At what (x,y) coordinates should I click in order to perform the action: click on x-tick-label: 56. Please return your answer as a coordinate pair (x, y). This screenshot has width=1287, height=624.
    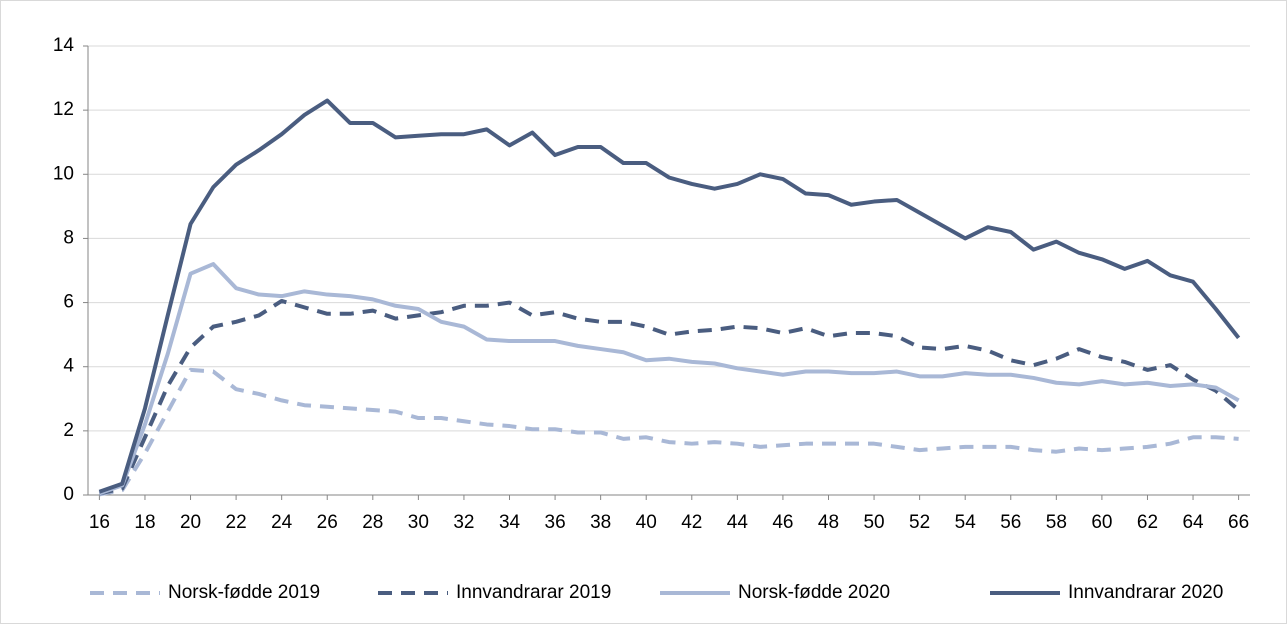
    Looking at the image, I should click on (1010, 522).